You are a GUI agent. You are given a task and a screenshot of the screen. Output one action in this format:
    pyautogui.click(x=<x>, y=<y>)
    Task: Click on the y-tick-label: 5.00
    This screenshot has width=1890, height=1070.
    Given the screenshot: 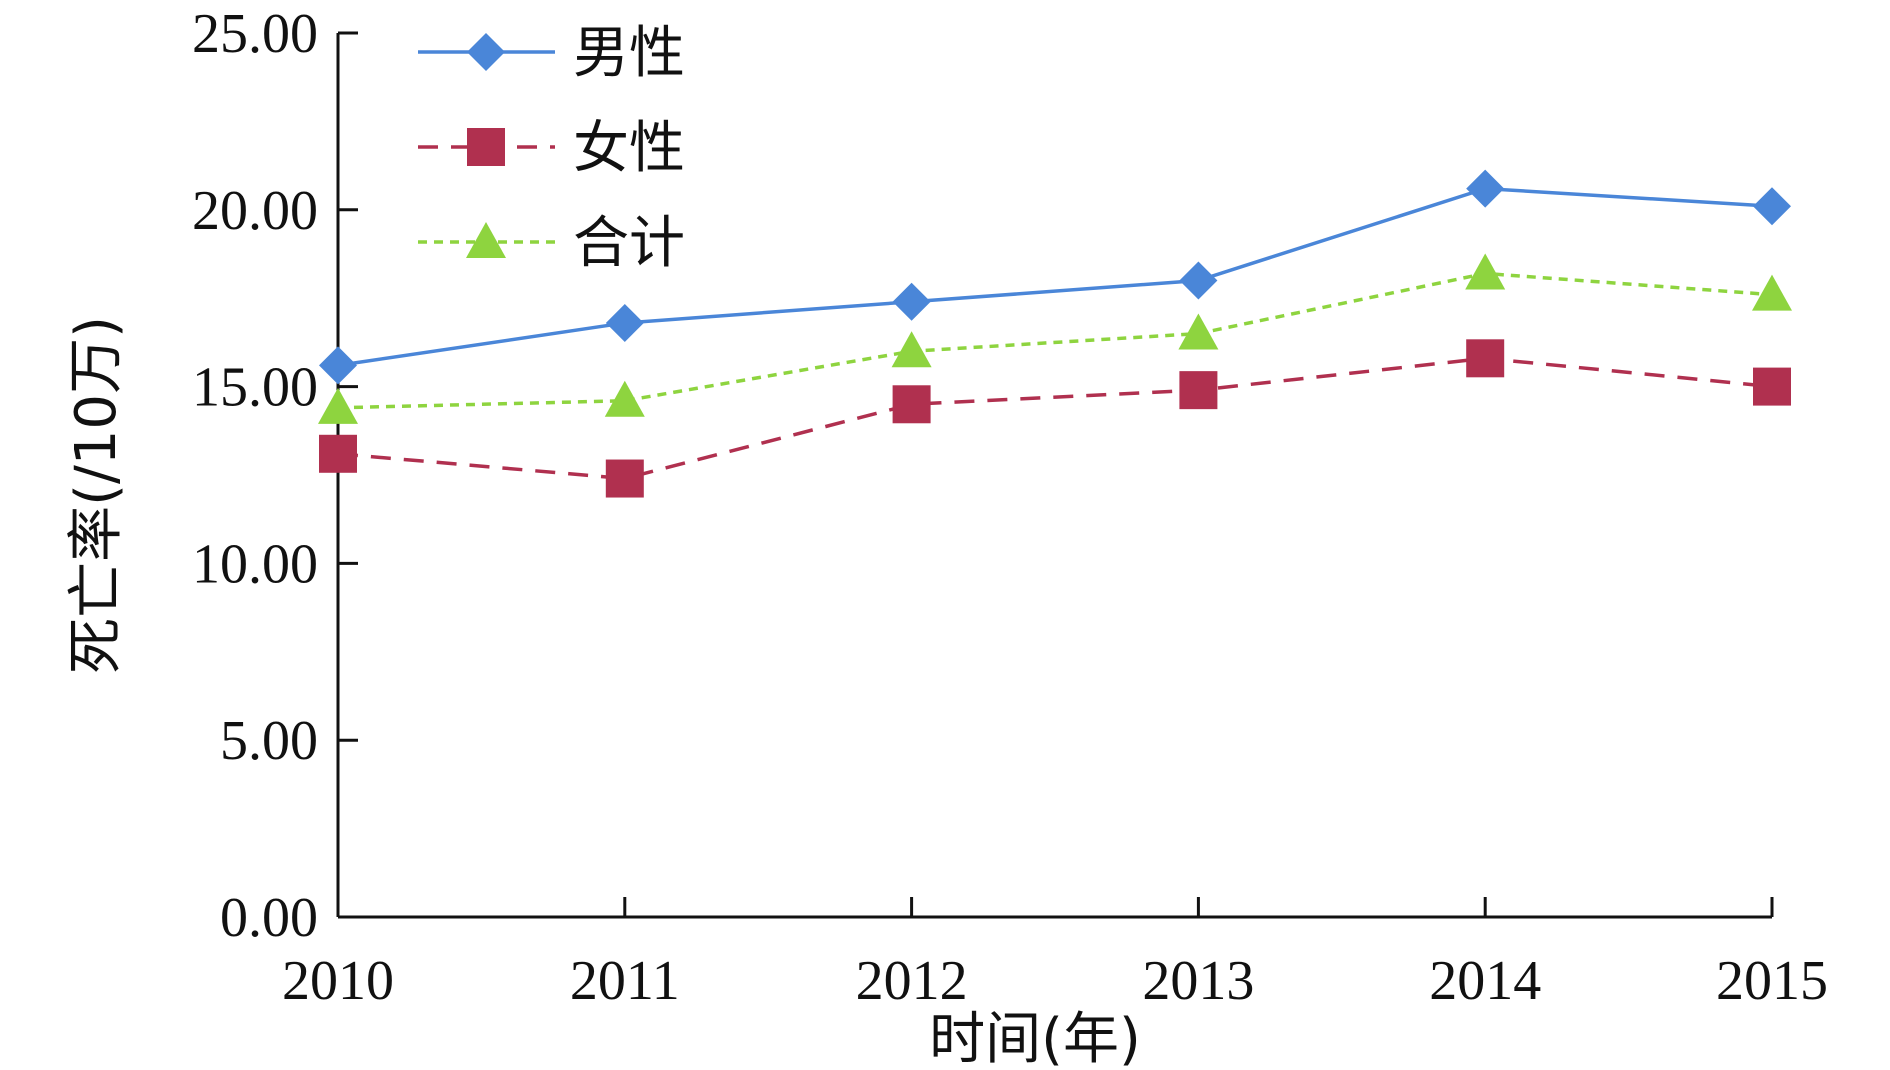 What is the action you would take?
    pyautogui.click(x=269, y=741)
    